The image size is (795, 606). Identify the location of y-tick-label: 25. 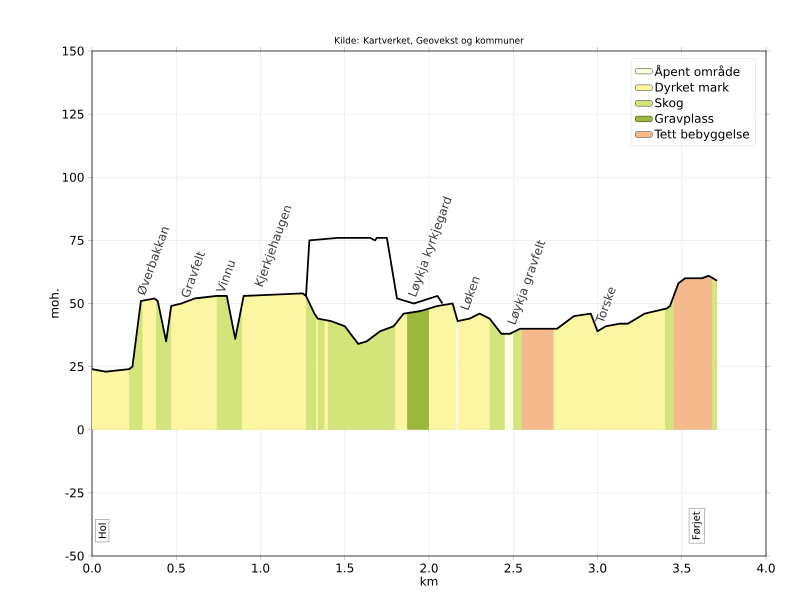
(77, 367).